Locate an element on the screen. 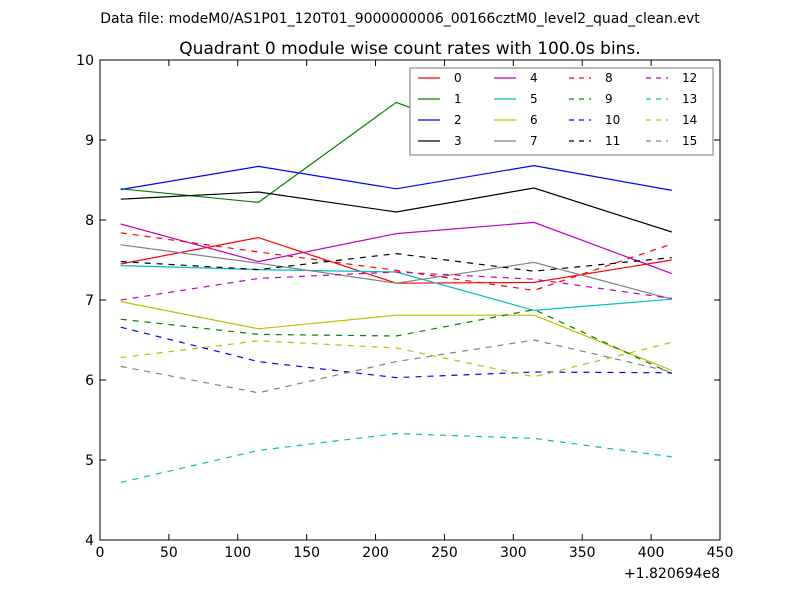  x-tick-label: 400 is located at coordinates (651, 553).